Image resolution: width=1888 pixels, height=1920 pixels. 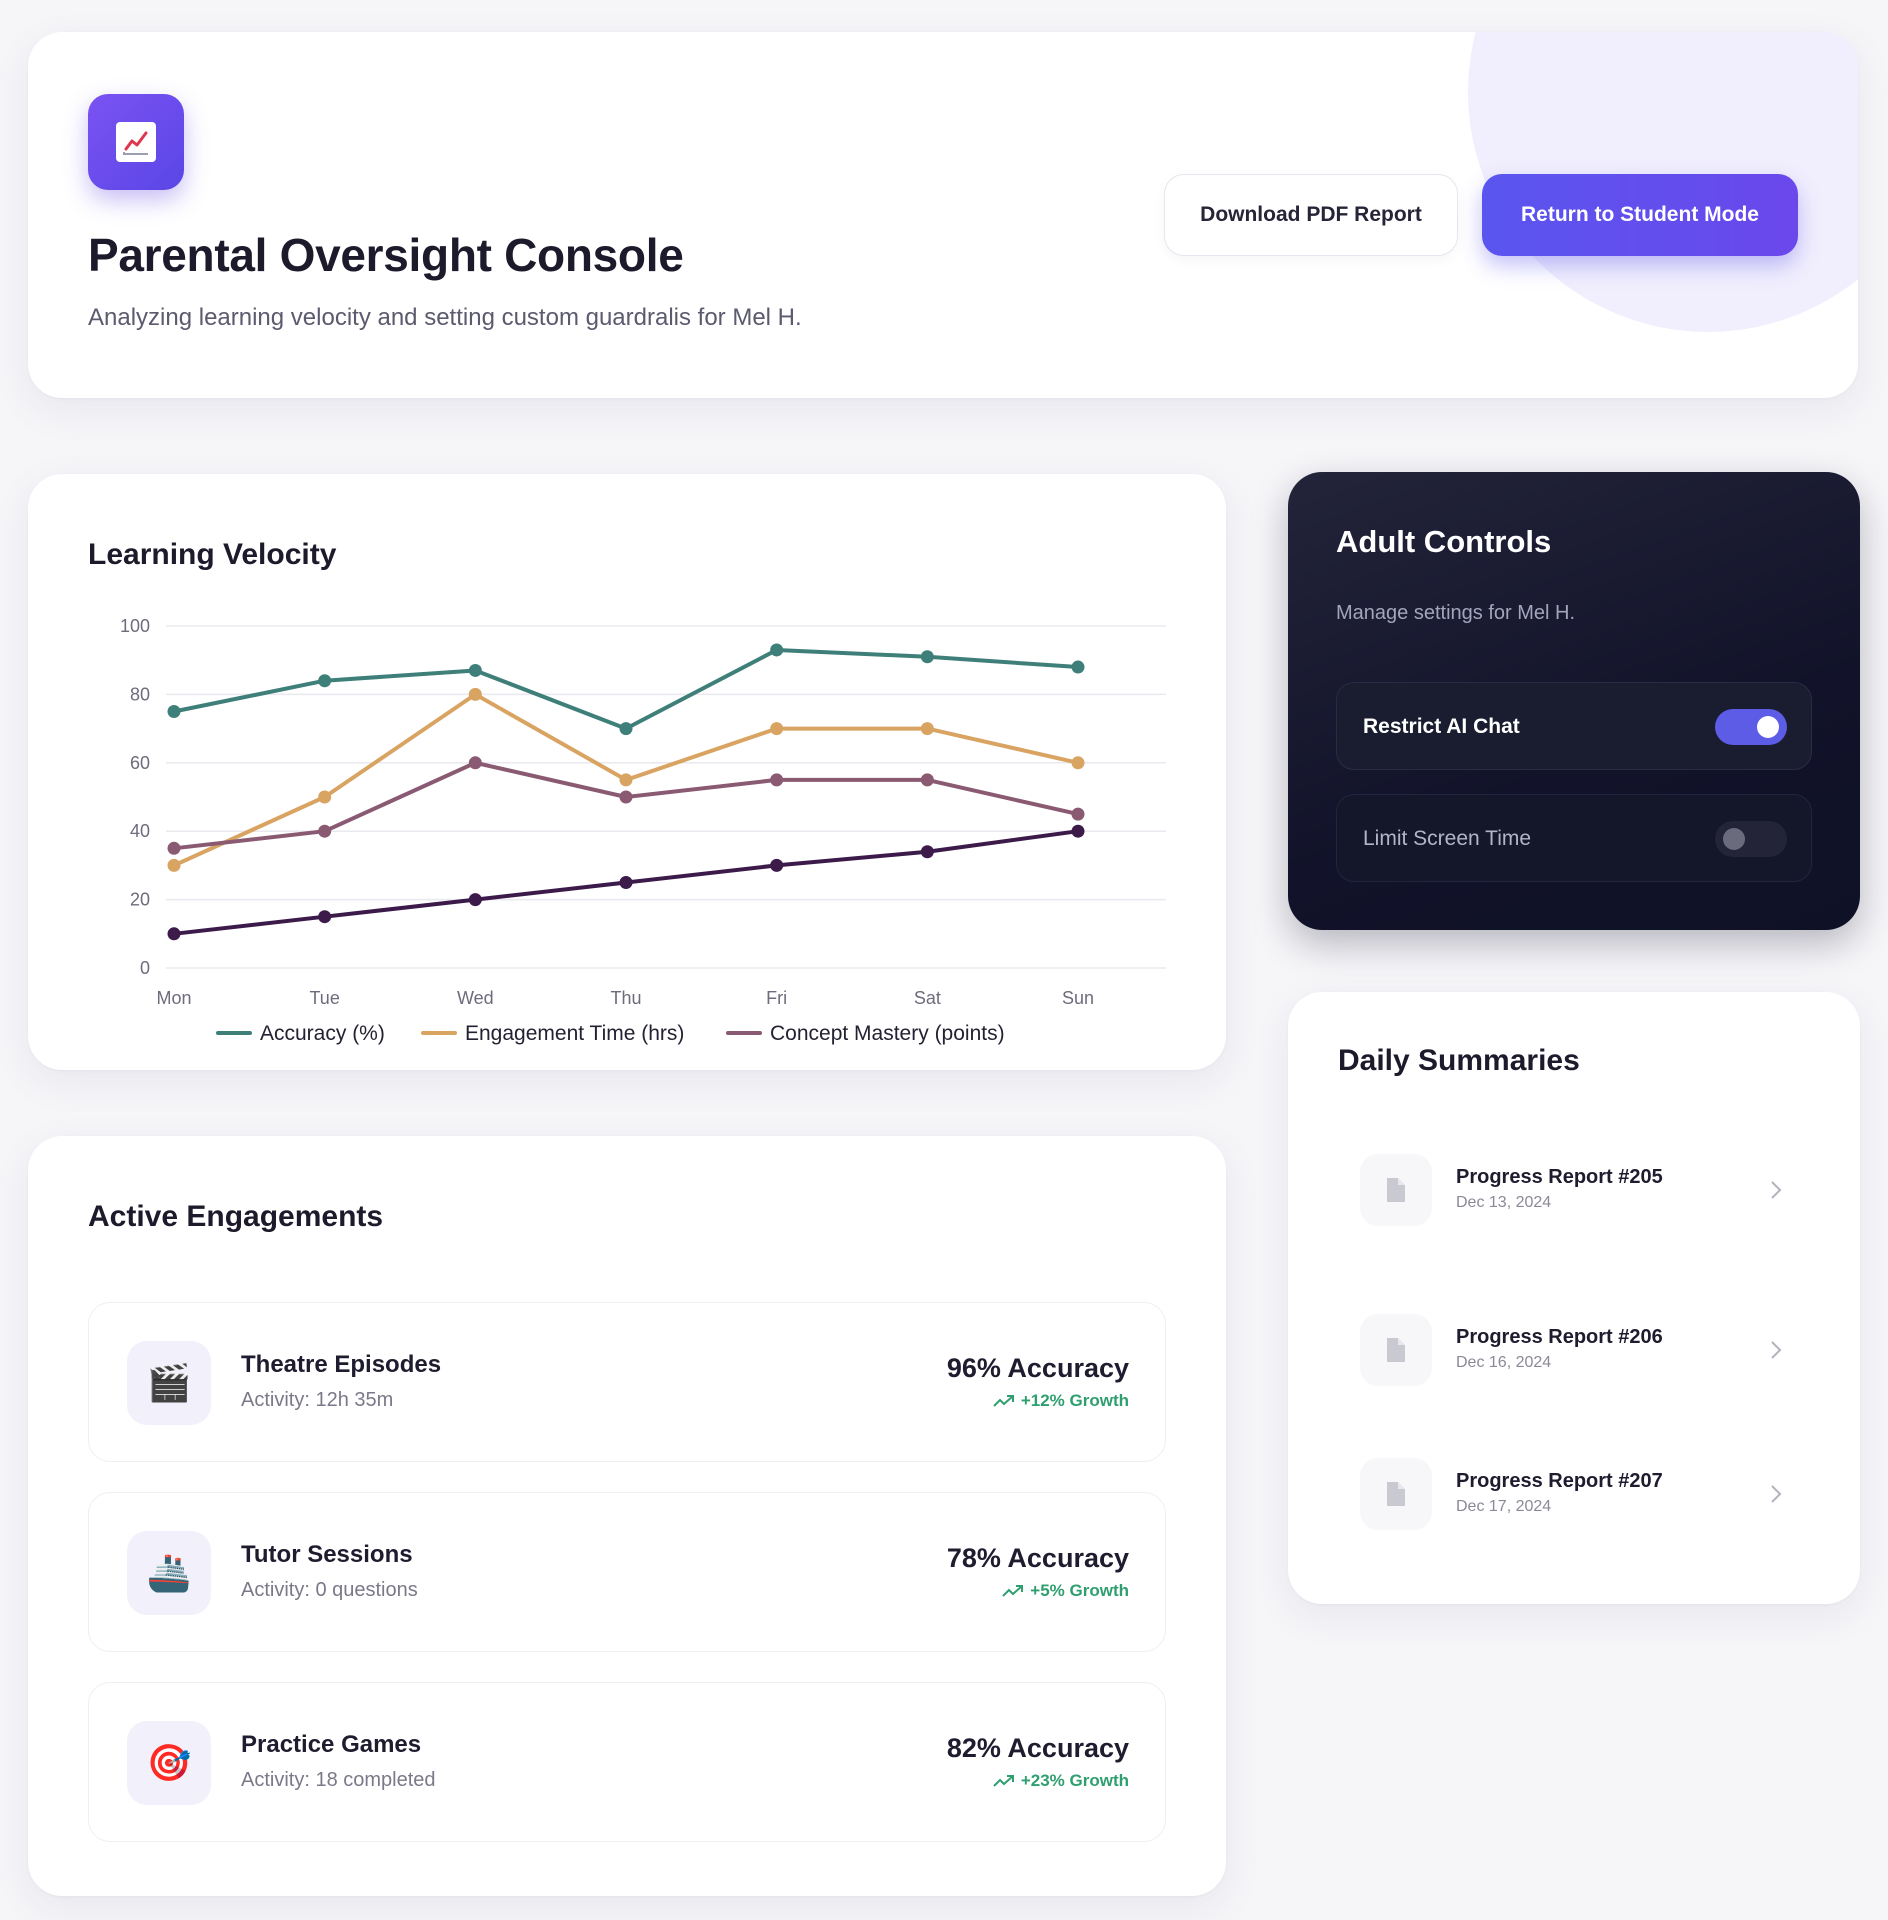 What do you see at coordinates (1504, 1362) in the screenshot?
I see `summary-date: Dec 16, 2024` at bounding box center [1504, 1362].